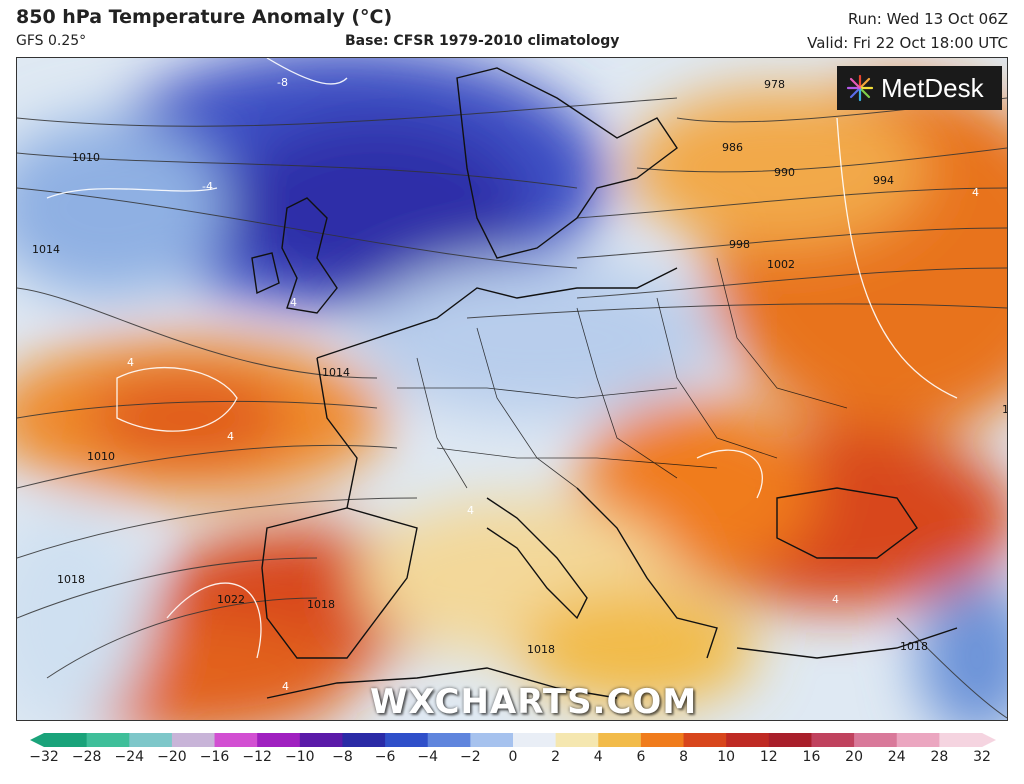 The image size is (1024, 784). Describe the element at coordinates (231, 599) in the screenshot. I see `isobar-label: 1022` at that location.